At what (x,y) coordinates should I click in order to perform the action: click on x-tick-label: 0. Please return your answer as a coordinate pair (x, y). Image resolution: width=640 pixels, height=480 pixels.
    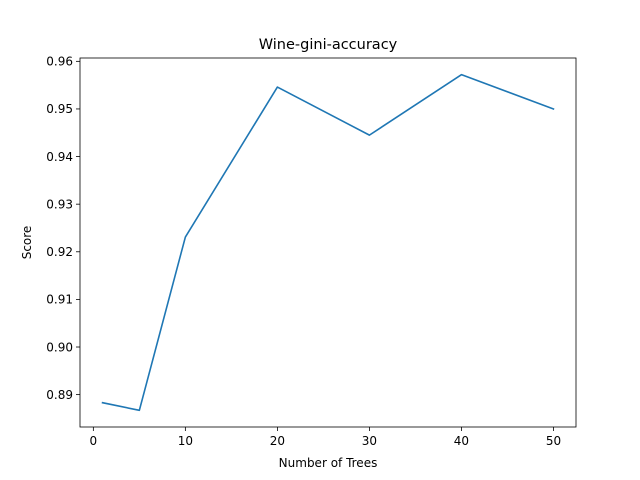
    Looking at the image, I should click on (94, 441).